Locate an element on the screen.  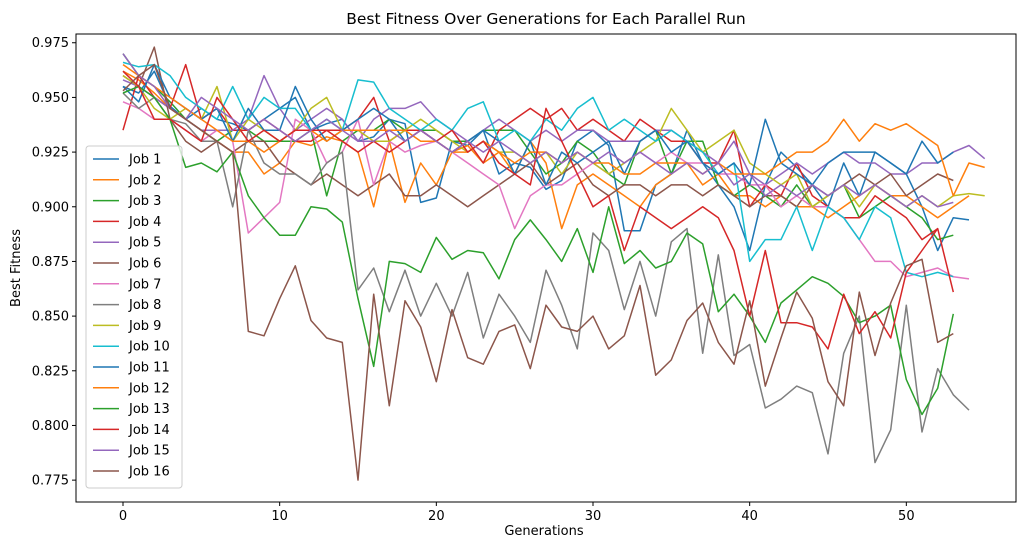
x-tick-label: 0 is located at coordinates (123, 516).